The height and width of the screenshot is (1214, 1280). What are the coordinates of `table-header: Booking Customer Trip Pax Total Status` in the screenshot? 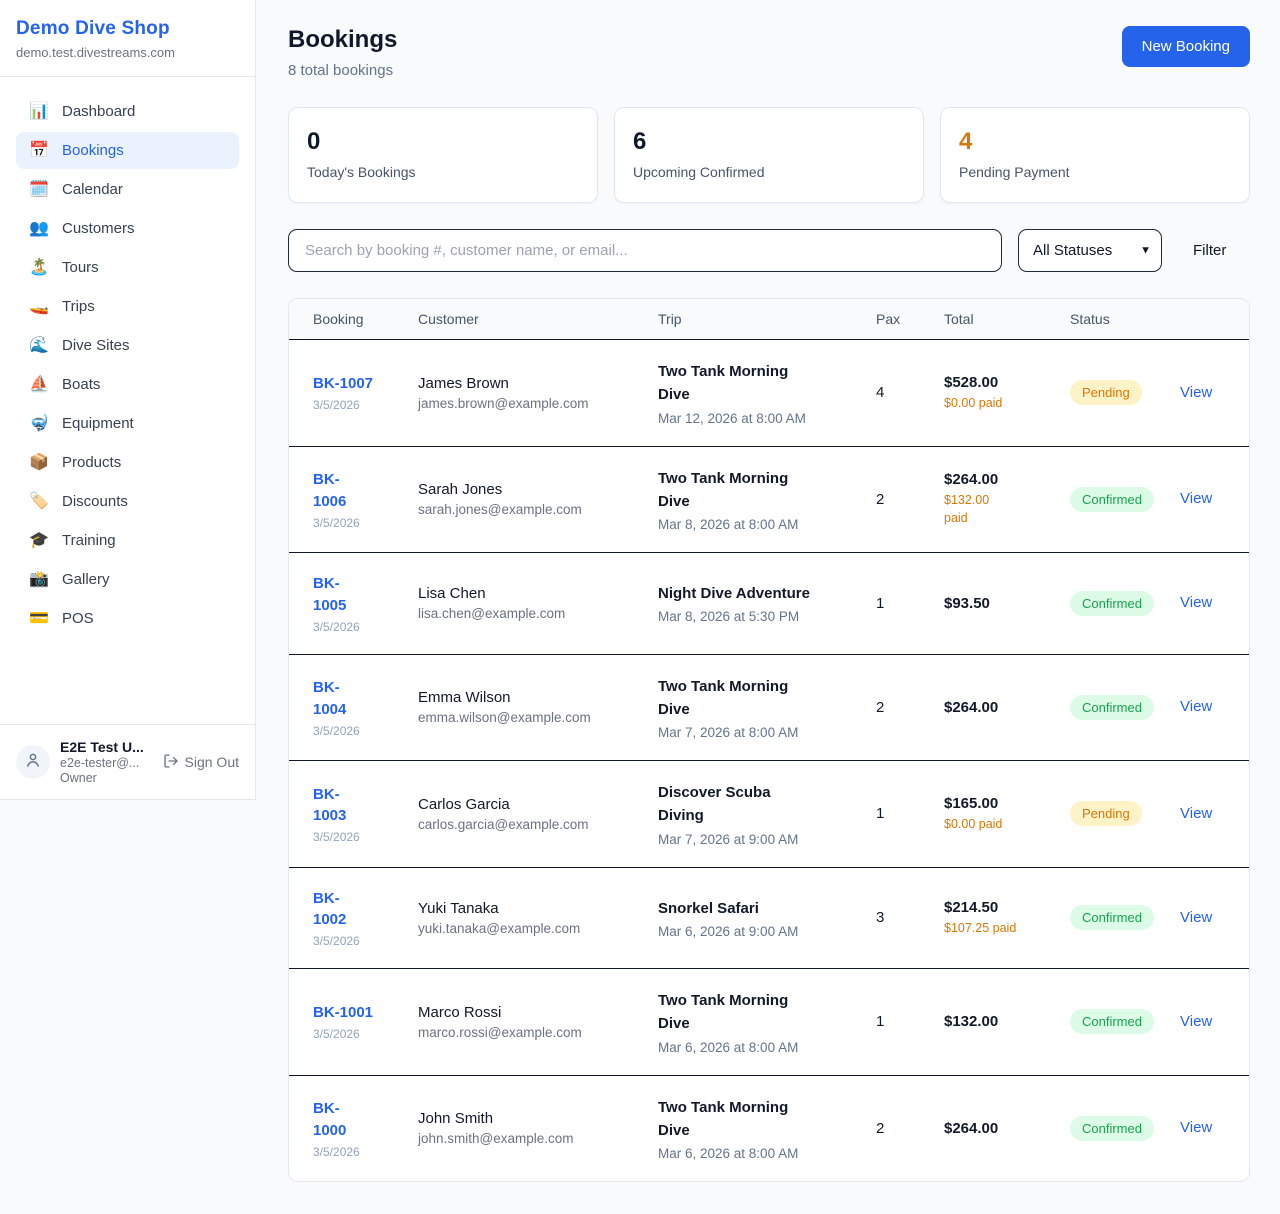 It's located at (769, 319).